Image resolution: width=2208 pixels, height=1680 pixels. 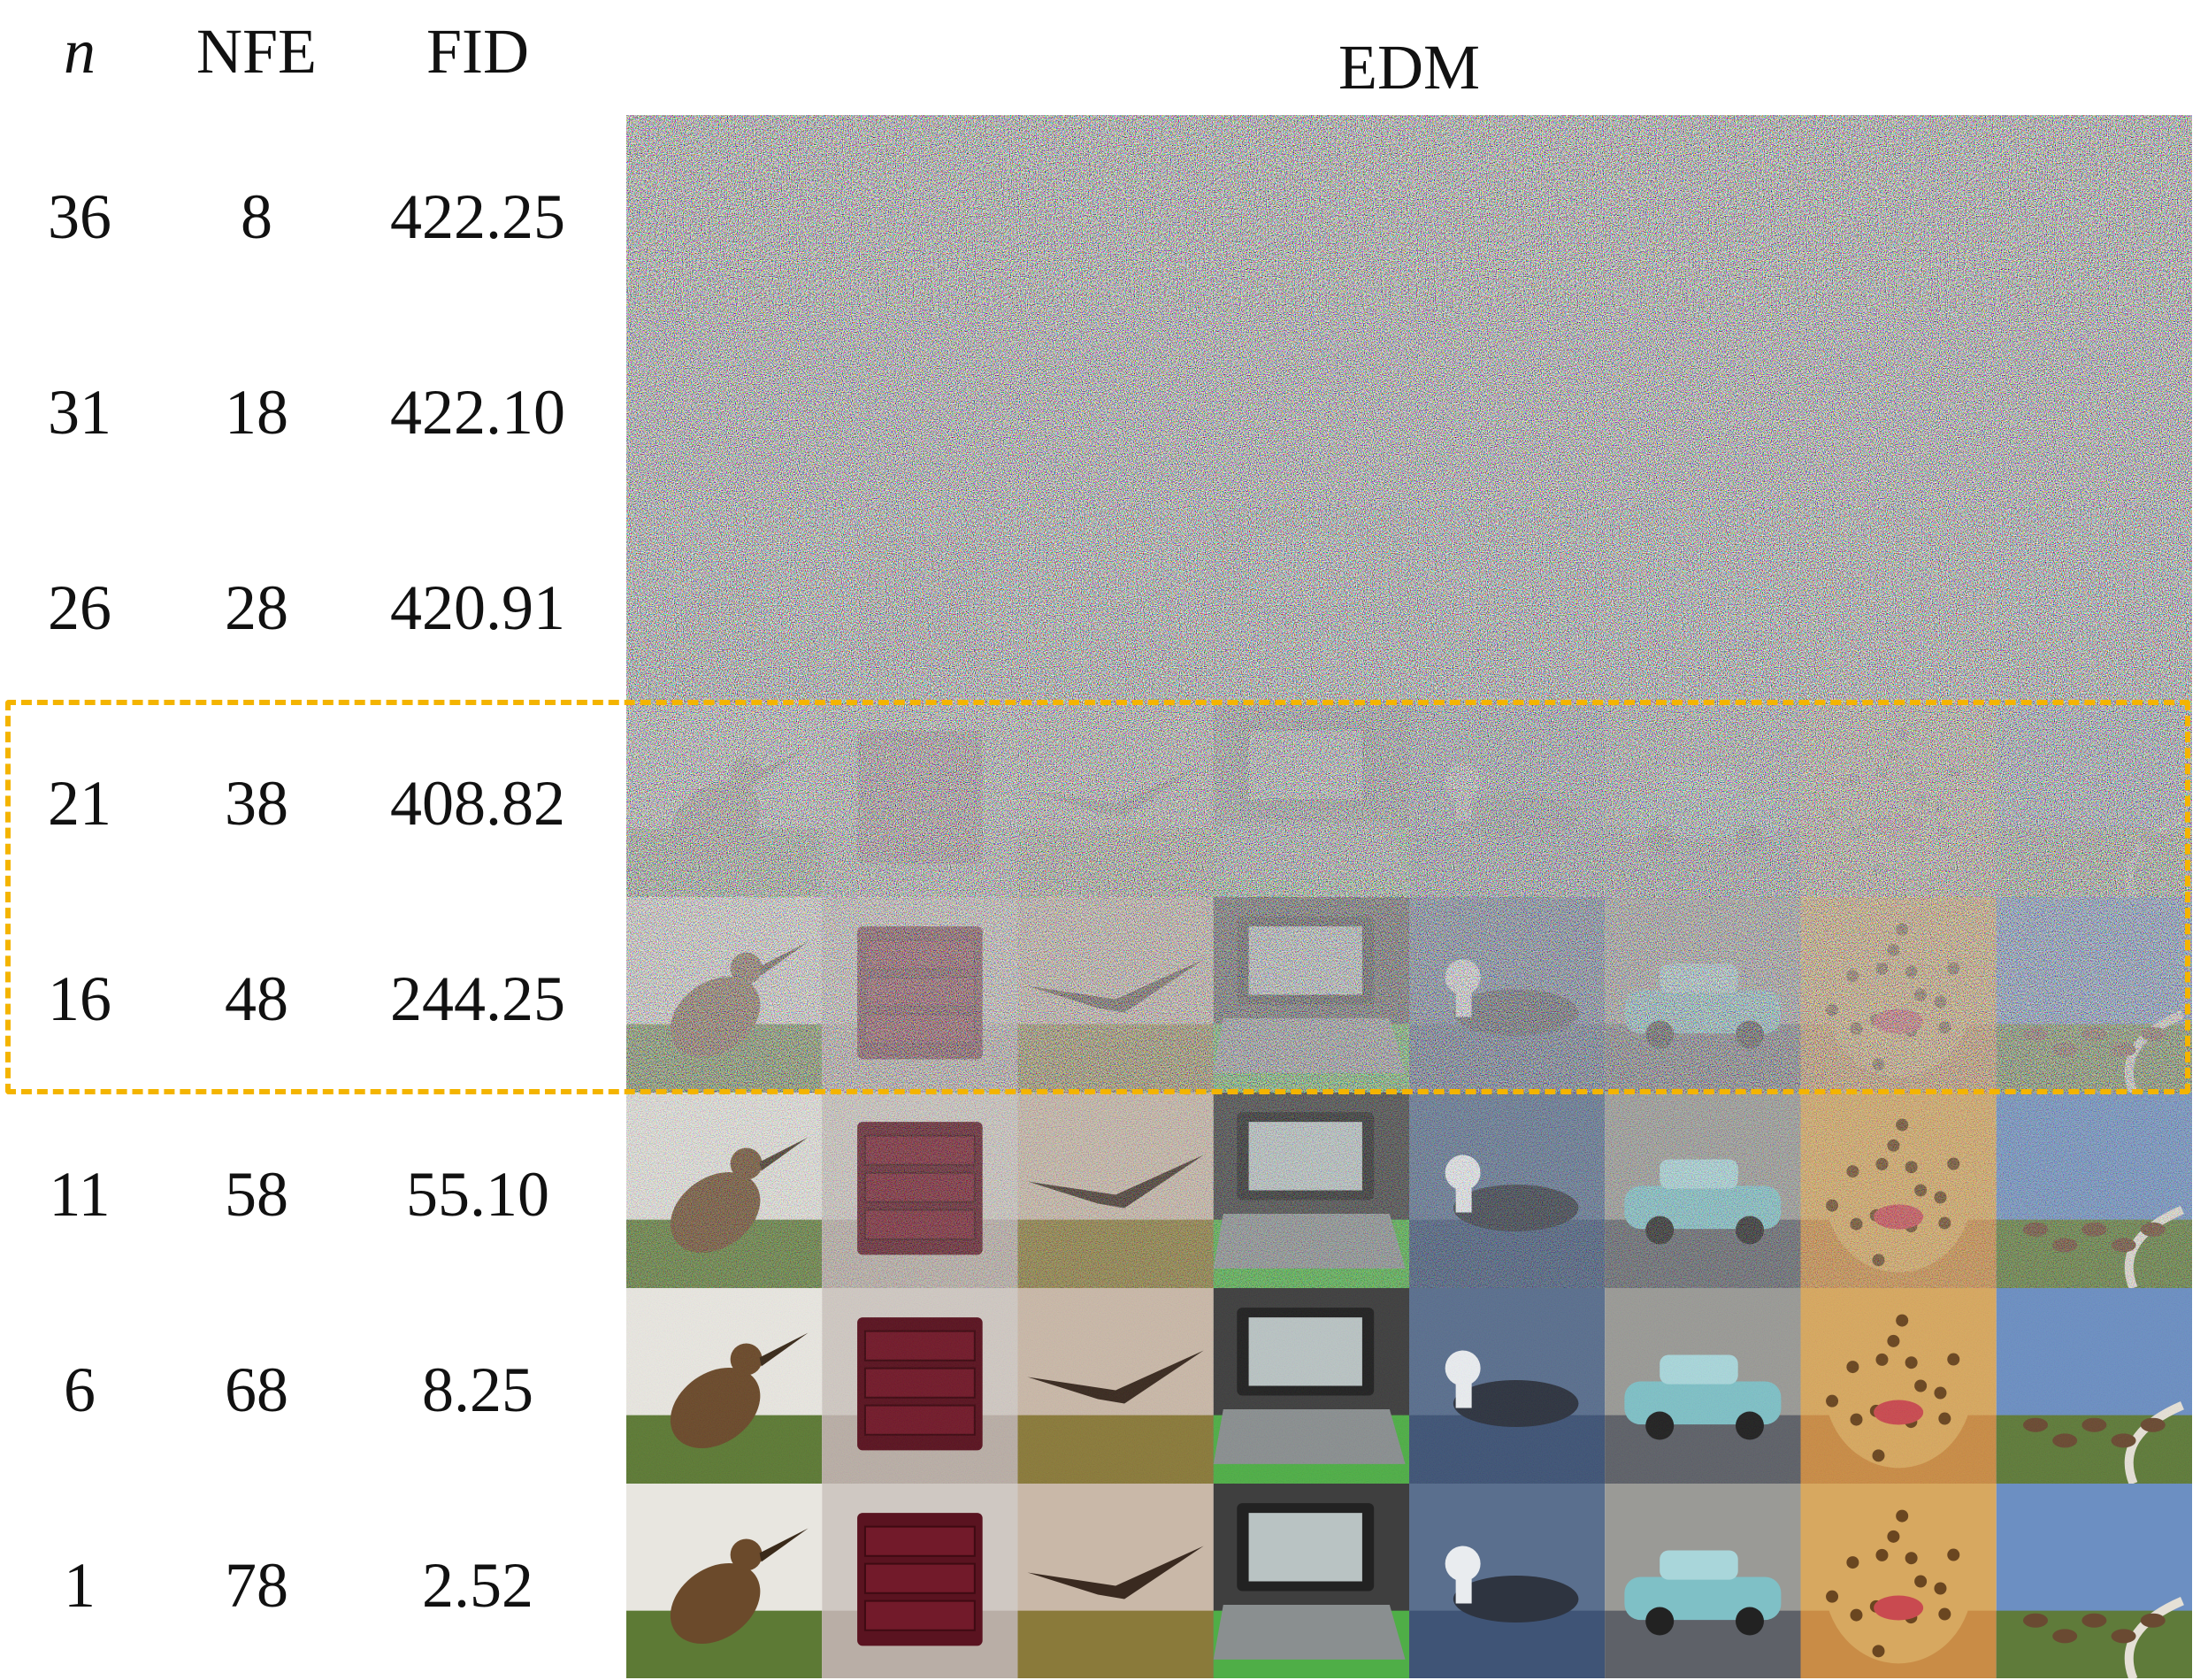 What do you see at coordinates (79, 998) in the screenshot?
I see `row-n: 16` at bounding box center [79, 998].